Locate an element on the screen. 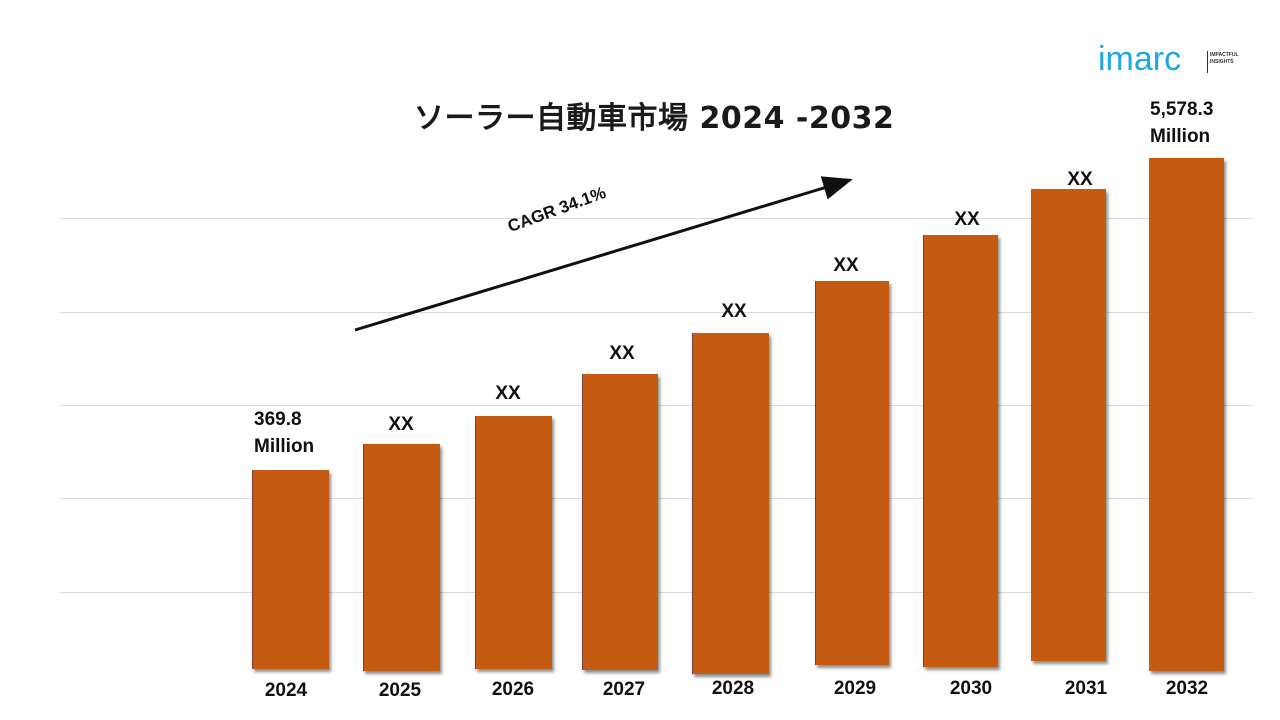  x-label-2027: 2027 is located at coordinates (624, 689).